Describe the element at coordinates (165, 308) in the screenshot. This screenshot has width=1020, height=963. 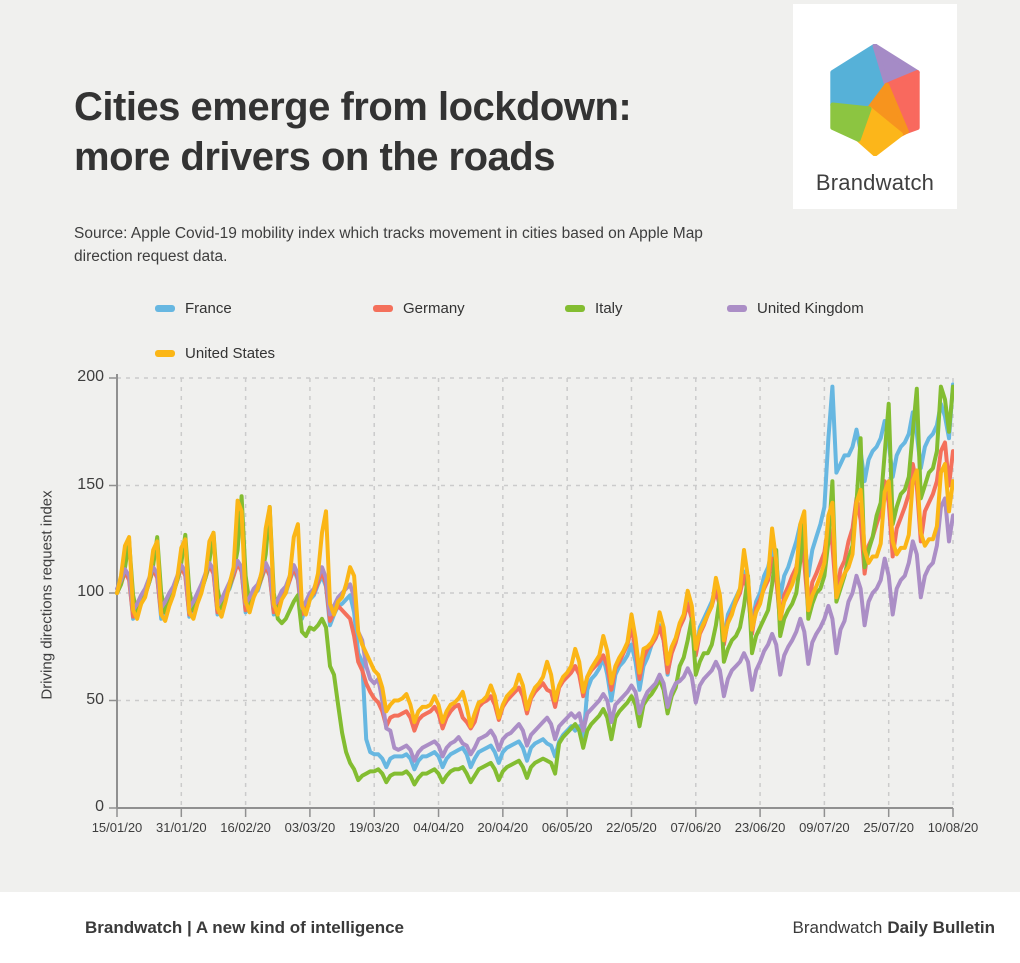
I see `legend-swatch-france` at that location.